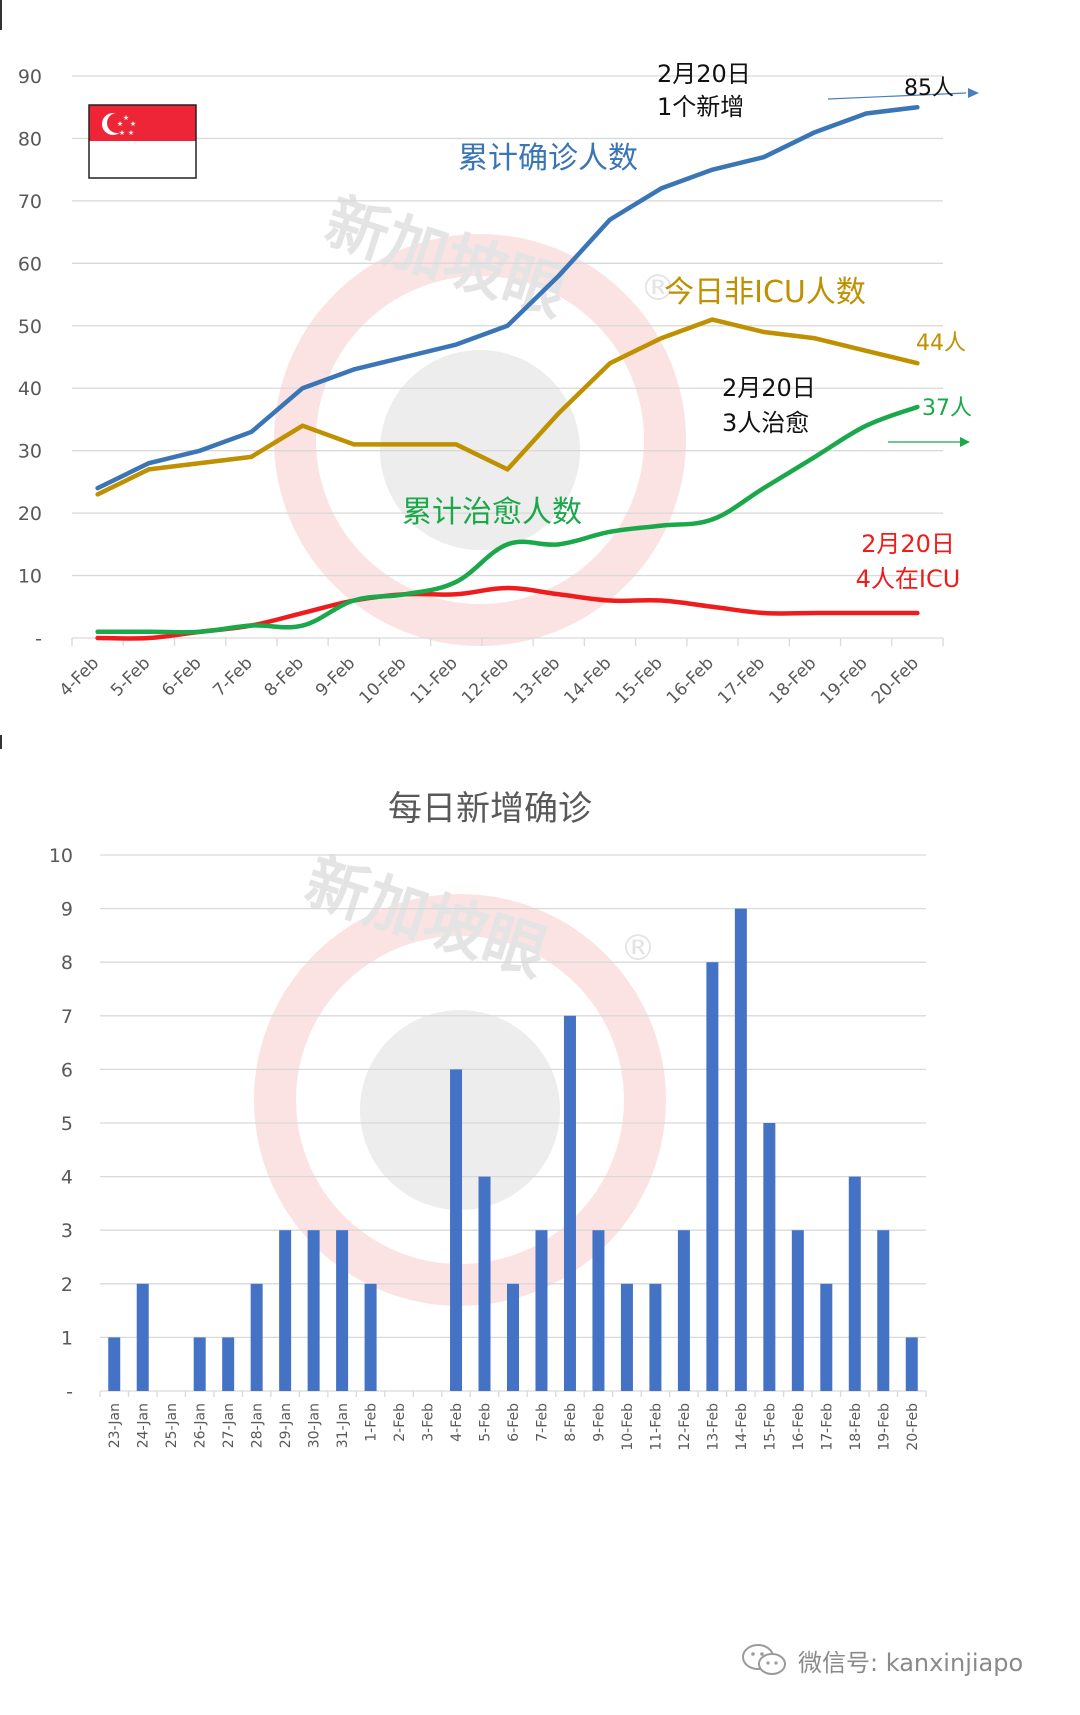 The image size is (1080, 1715). Describe the element at coordinates (742, 1427) in the screenshot. I see `svg-text: 14-Feb` at that location.